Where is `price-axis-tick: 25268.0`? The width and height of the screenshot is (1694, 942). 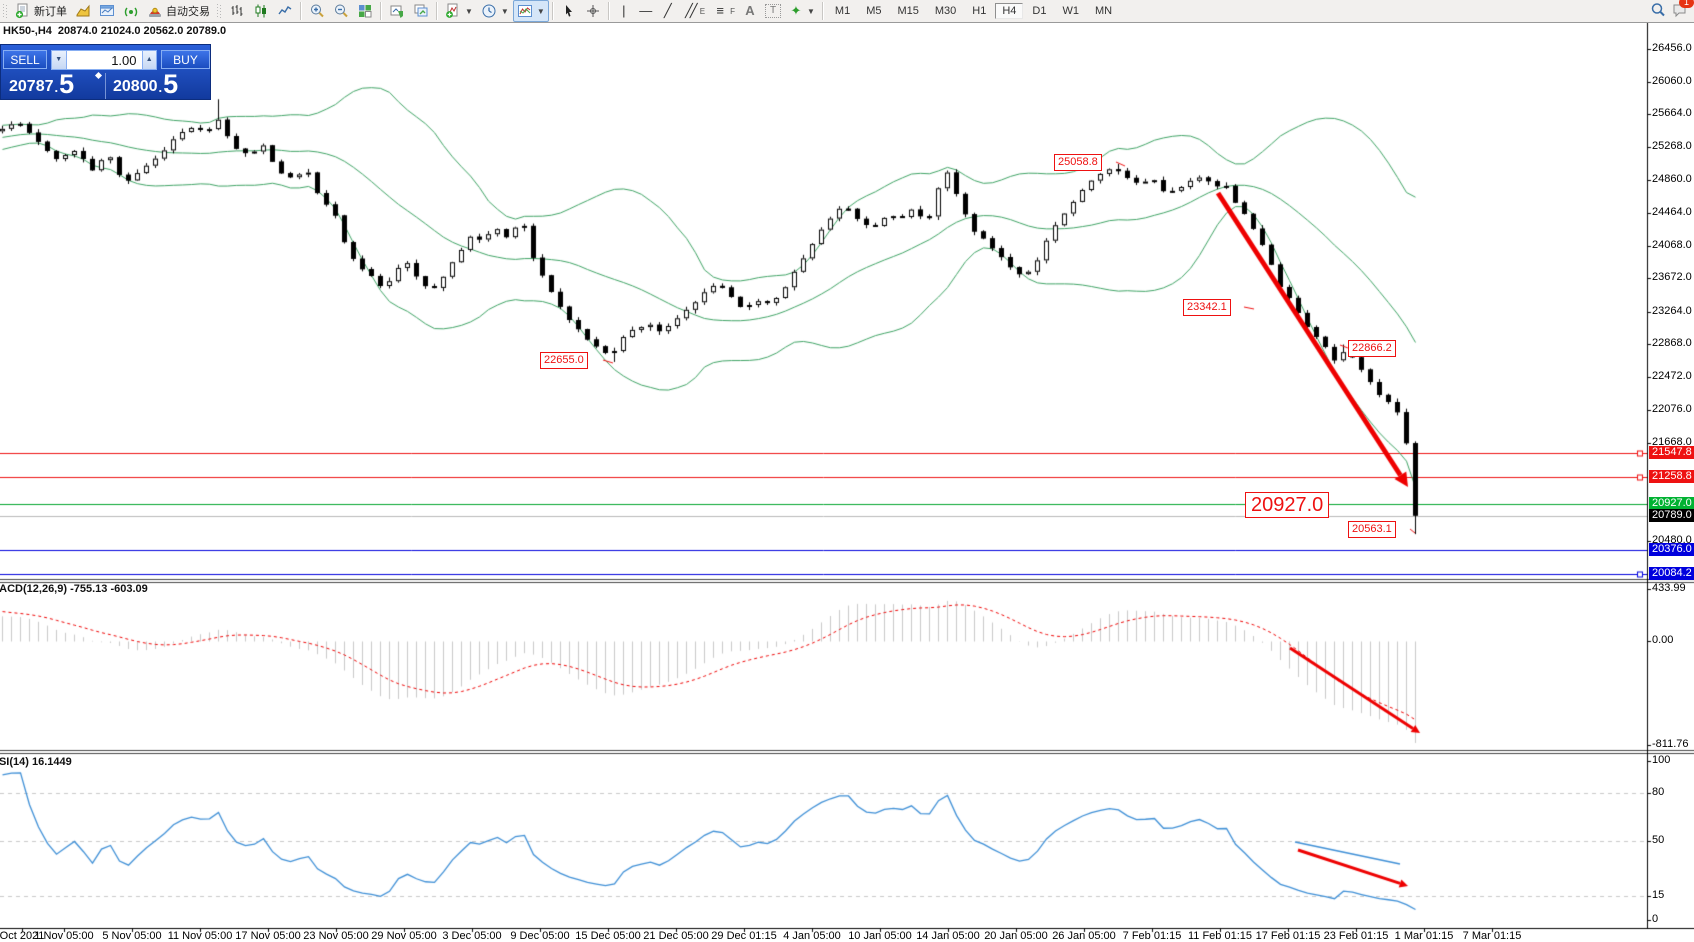 price-axis-tick: 25268.0 is located at coordinates (1672, 145).